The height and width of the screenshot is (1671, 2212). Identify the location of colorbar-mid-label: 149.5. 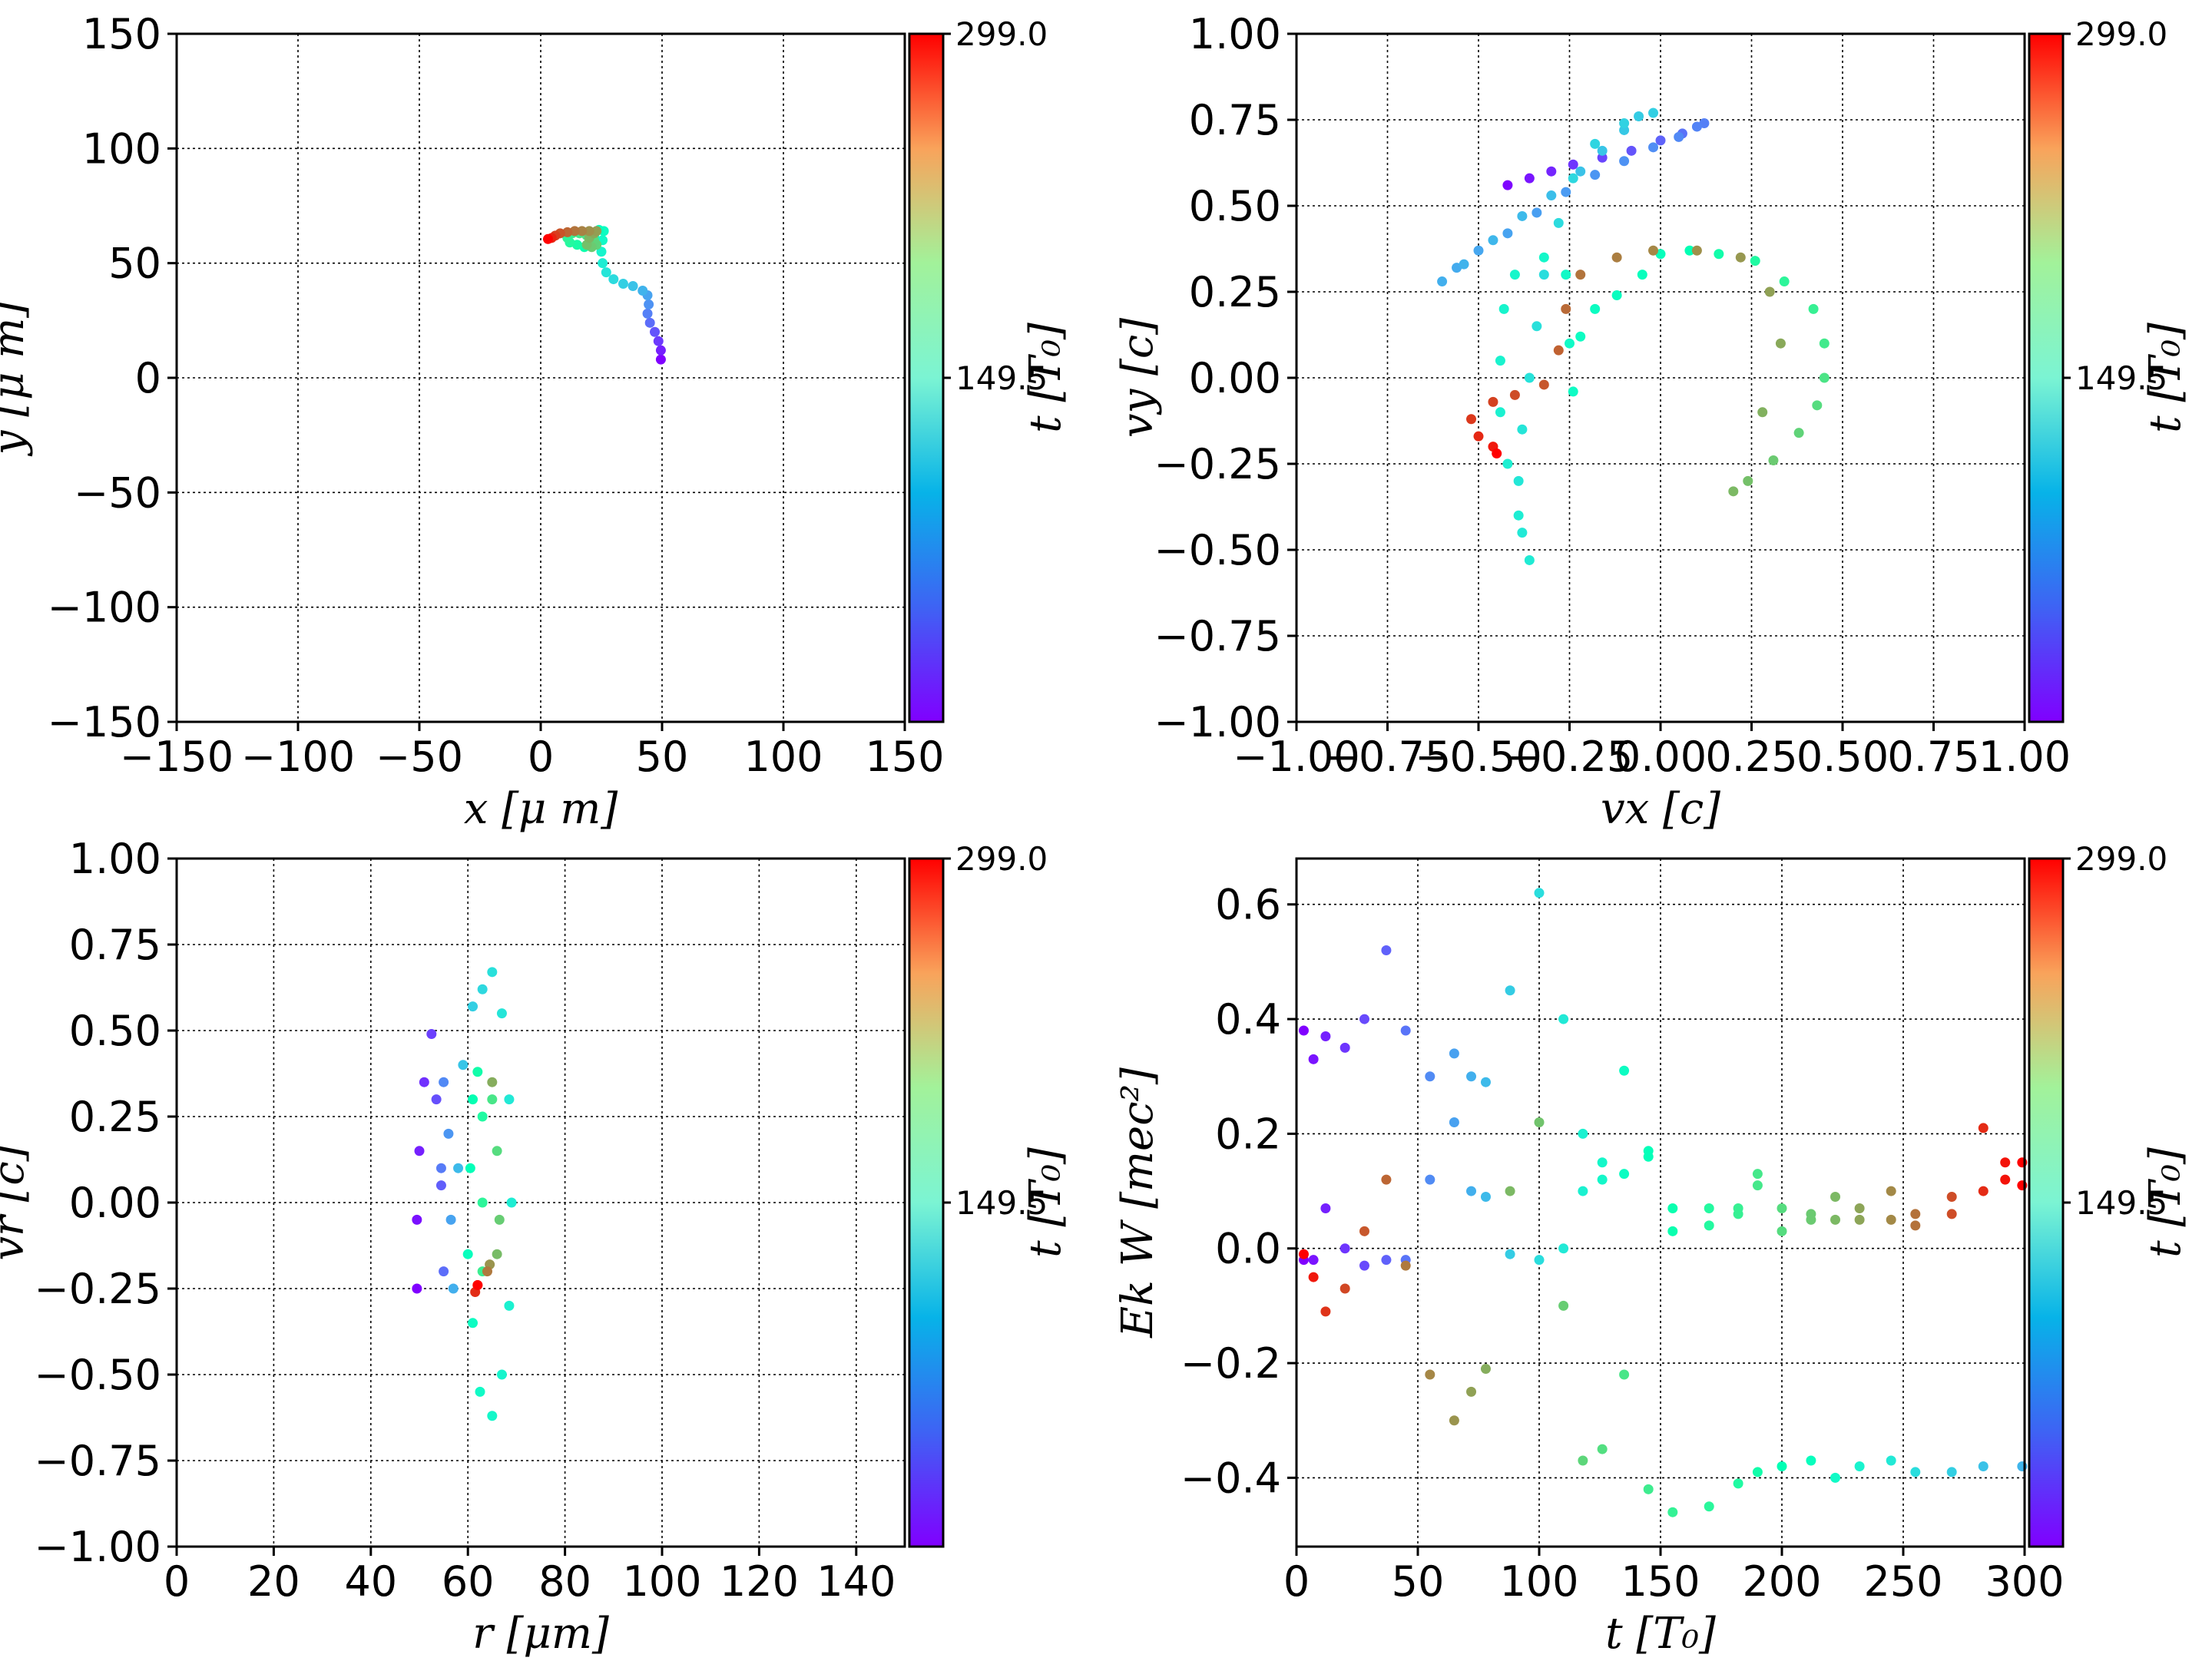
(2121, 378).